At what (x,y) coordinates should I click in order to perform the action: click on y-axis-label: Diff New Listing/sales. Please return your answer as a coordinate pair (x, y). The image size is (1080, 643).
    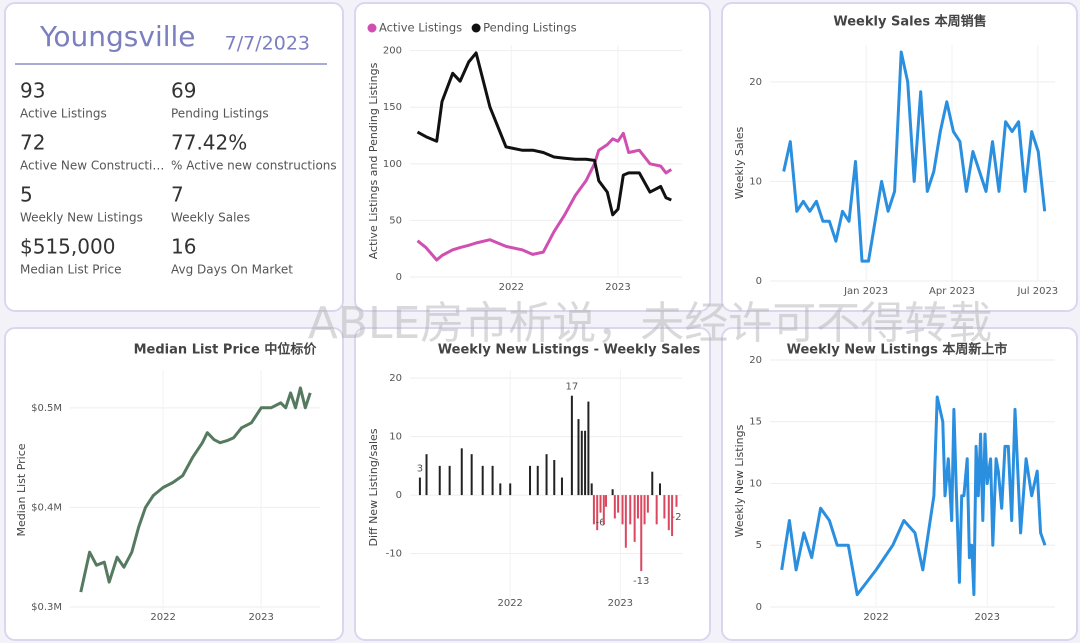
    Looking at the image, I should click on (373, 487).